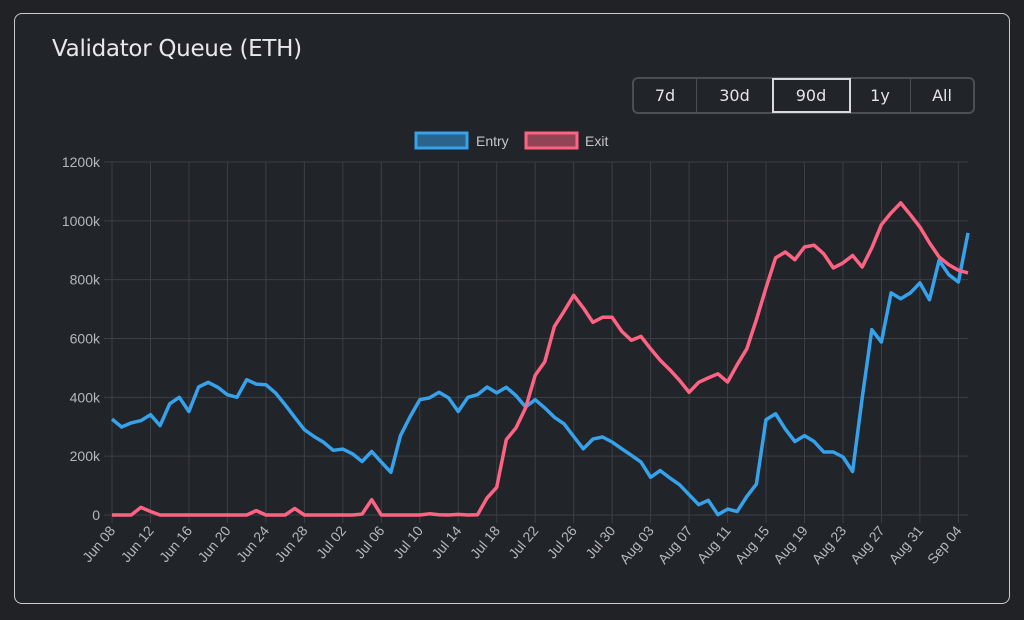  Describe the element at coordinates (213, 543) in the screenshot. I see `x-tick-label: Jun 20` at that location.